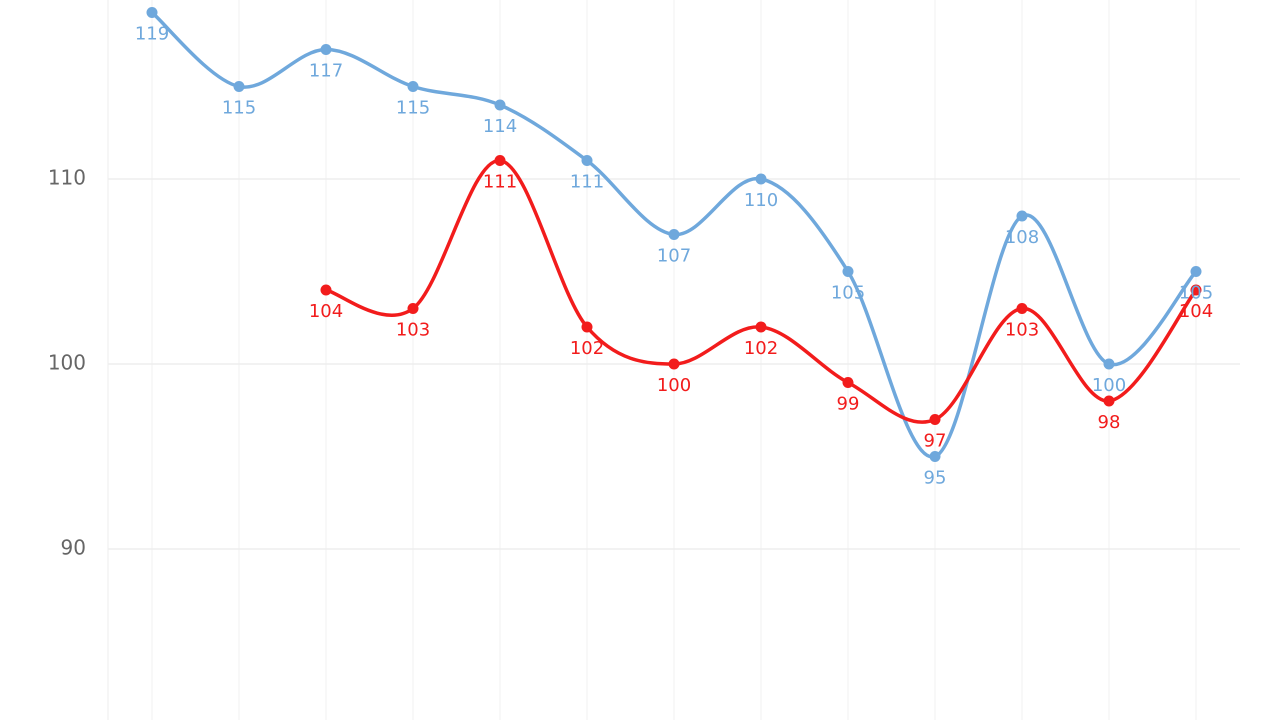  Describe the element at coordinates (935, 441) in the screenshot. I see `value-label: 97` at that location.